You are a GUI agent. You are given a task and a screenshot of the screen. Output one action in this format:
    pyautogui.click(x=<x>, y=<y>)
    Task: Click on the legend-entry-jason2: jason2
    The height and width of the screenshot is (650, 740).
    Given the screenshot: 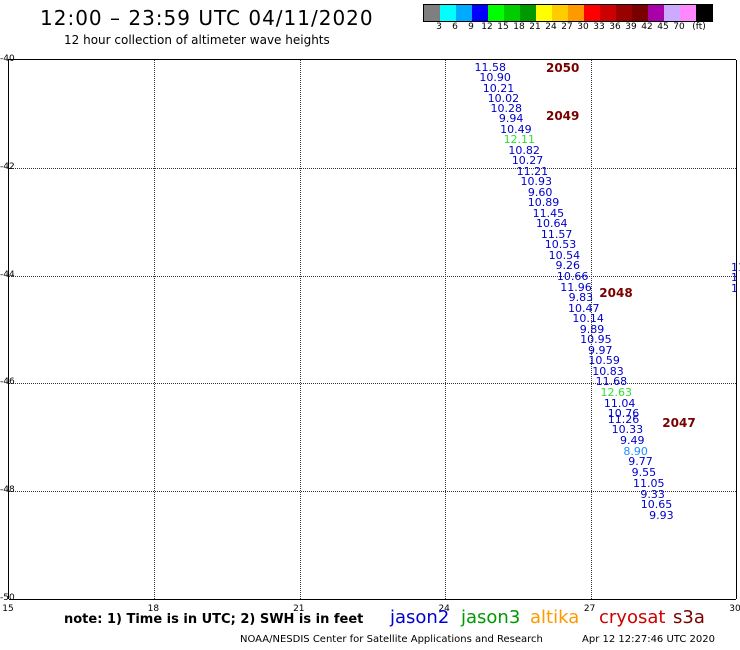 What is the action you would take?
    pyautogui.click(x=420, y=617)
    